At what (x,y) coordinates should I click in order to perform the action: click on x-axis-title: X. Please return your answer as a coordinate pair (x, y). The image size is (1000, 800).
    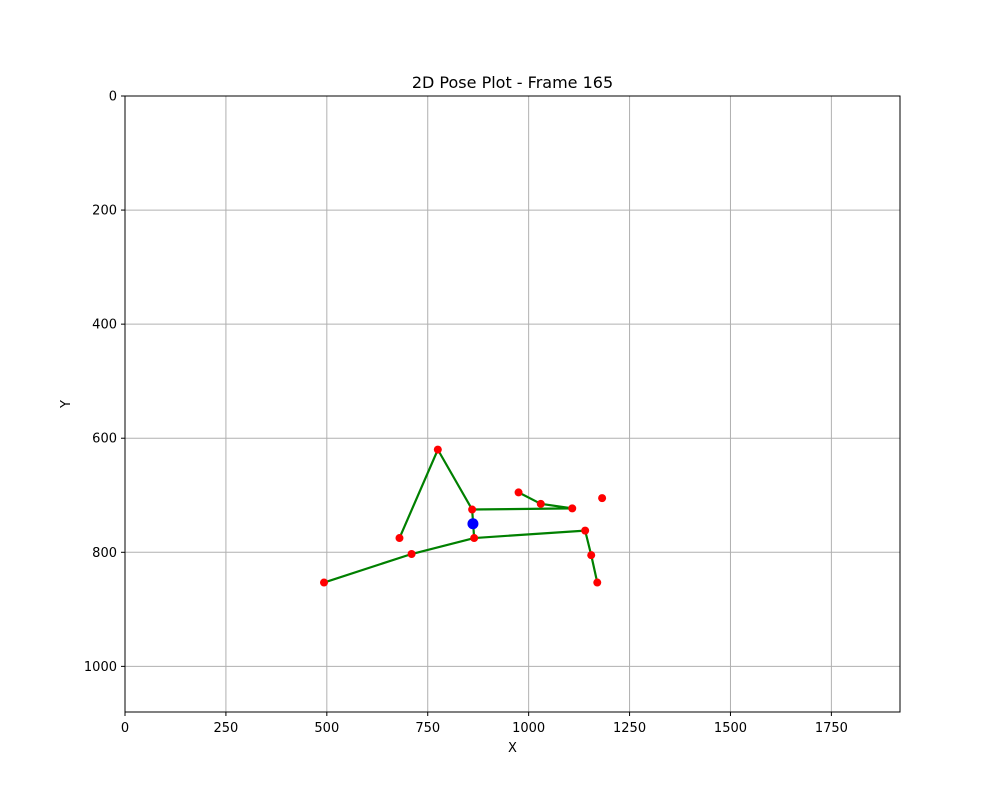
    Looking at the image, I should click on (512, 748).